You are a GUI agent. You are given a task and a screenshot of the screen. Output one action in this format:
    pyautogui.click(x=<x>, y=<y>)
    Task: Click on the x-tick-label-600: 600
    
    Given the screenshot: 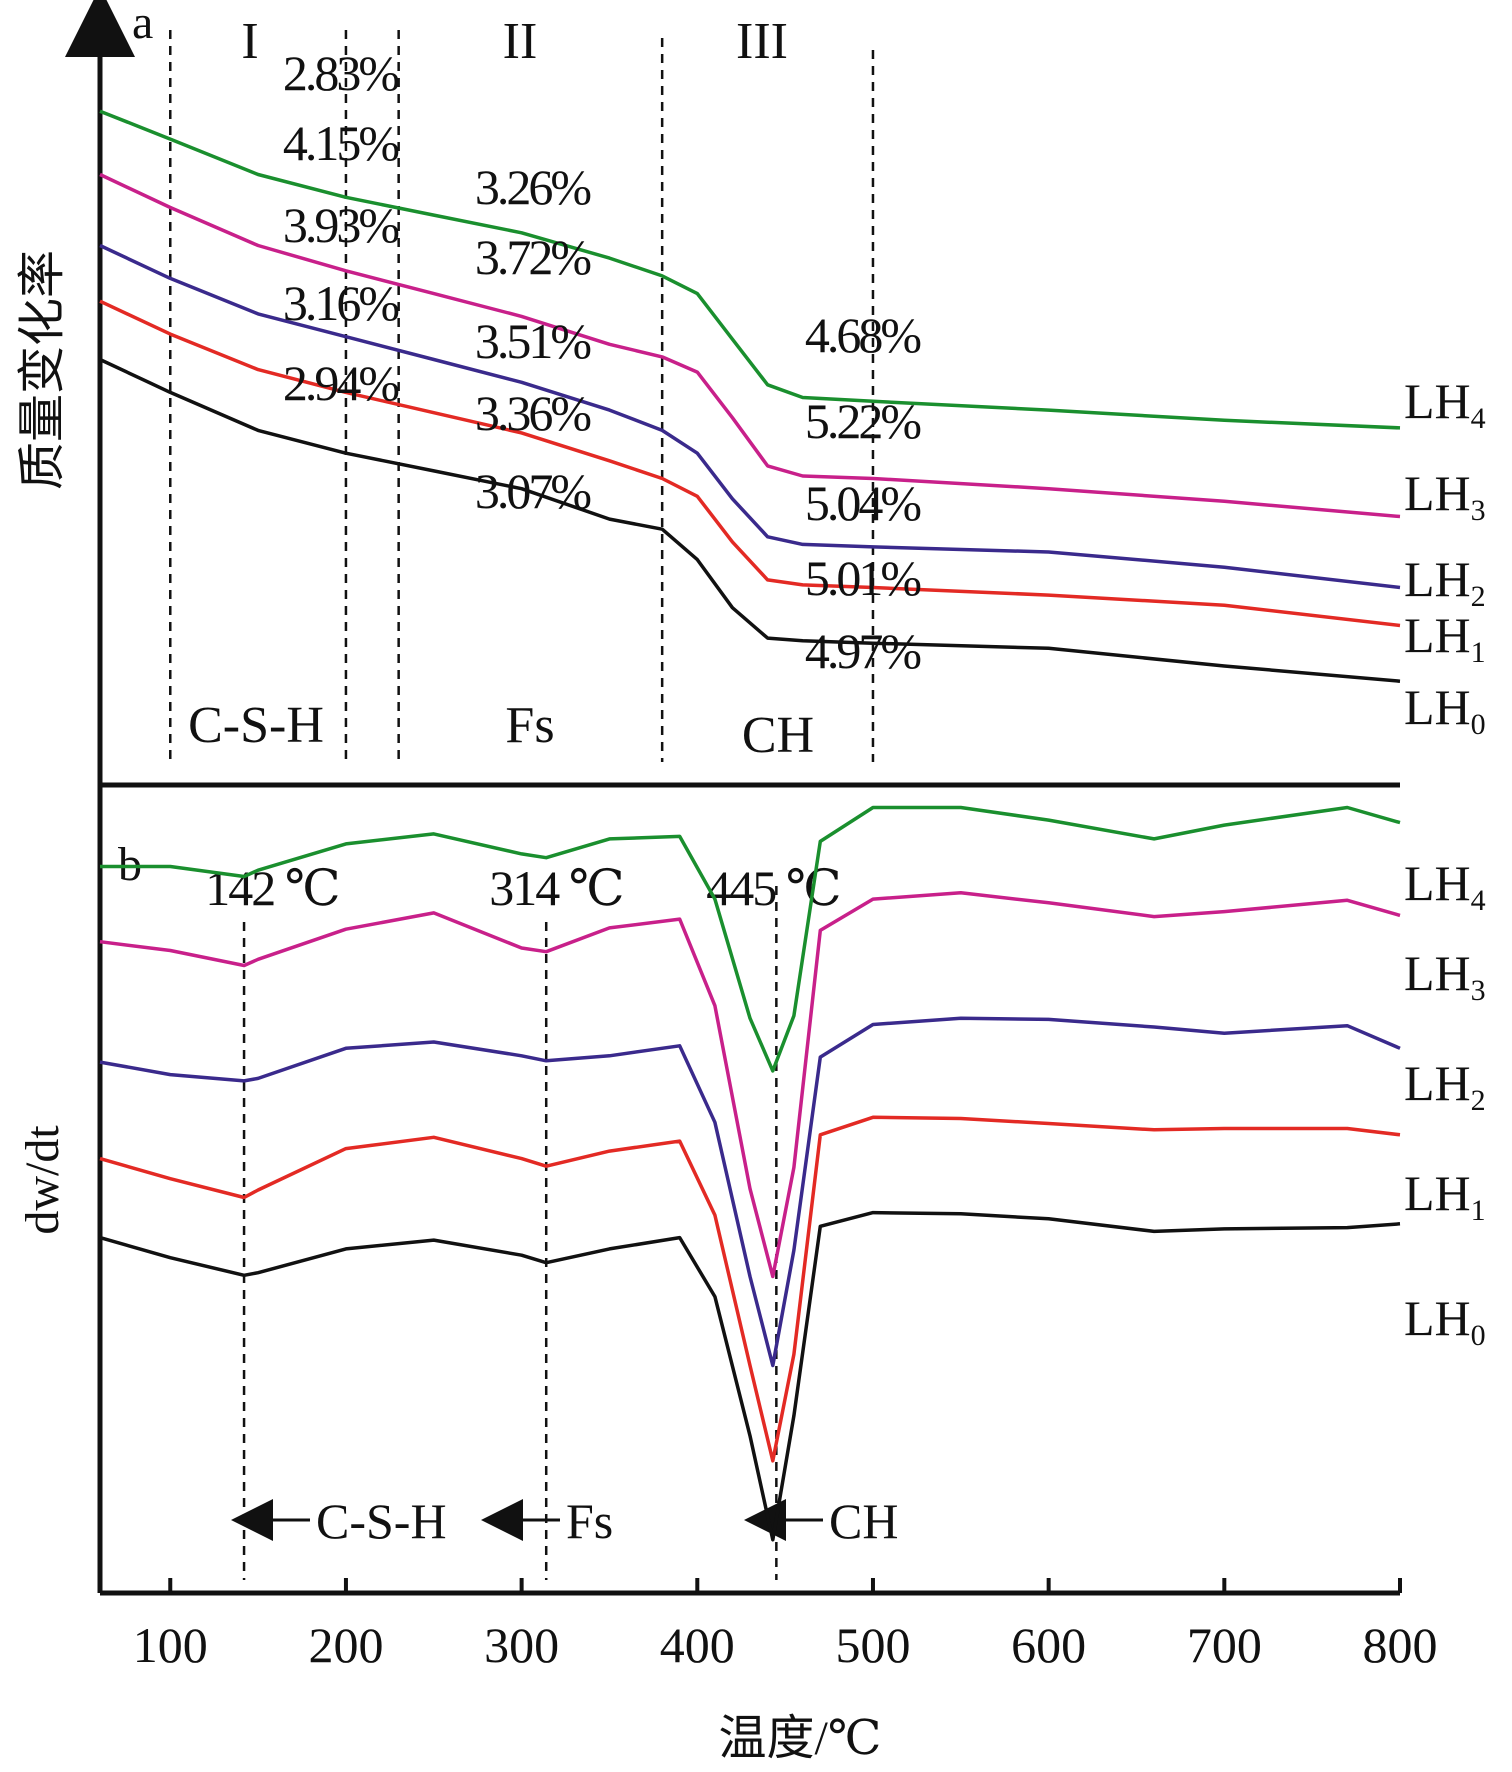 What is the action you would take?
    pyautogui.click(x=1048, y=1645)
    